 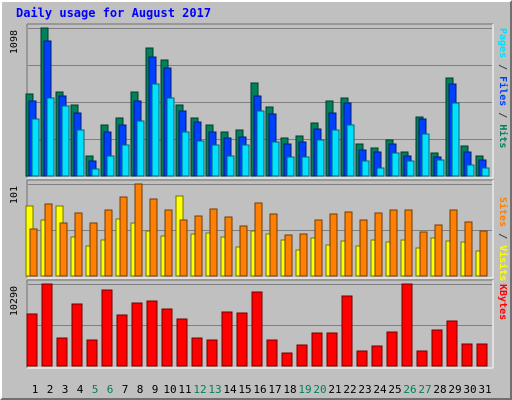 I want to click on legend-entry: KBytes, so click(x=502, y=302).